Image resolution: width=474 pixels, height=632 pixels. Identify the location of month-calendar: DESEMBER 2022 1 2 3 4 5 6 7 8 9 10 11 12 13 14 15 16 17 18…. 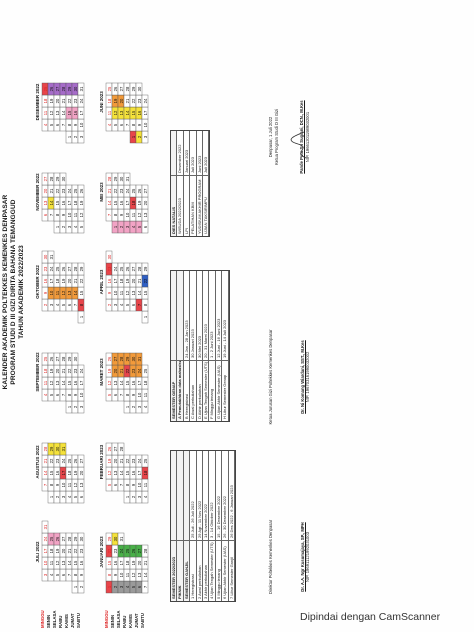
(59, 102).